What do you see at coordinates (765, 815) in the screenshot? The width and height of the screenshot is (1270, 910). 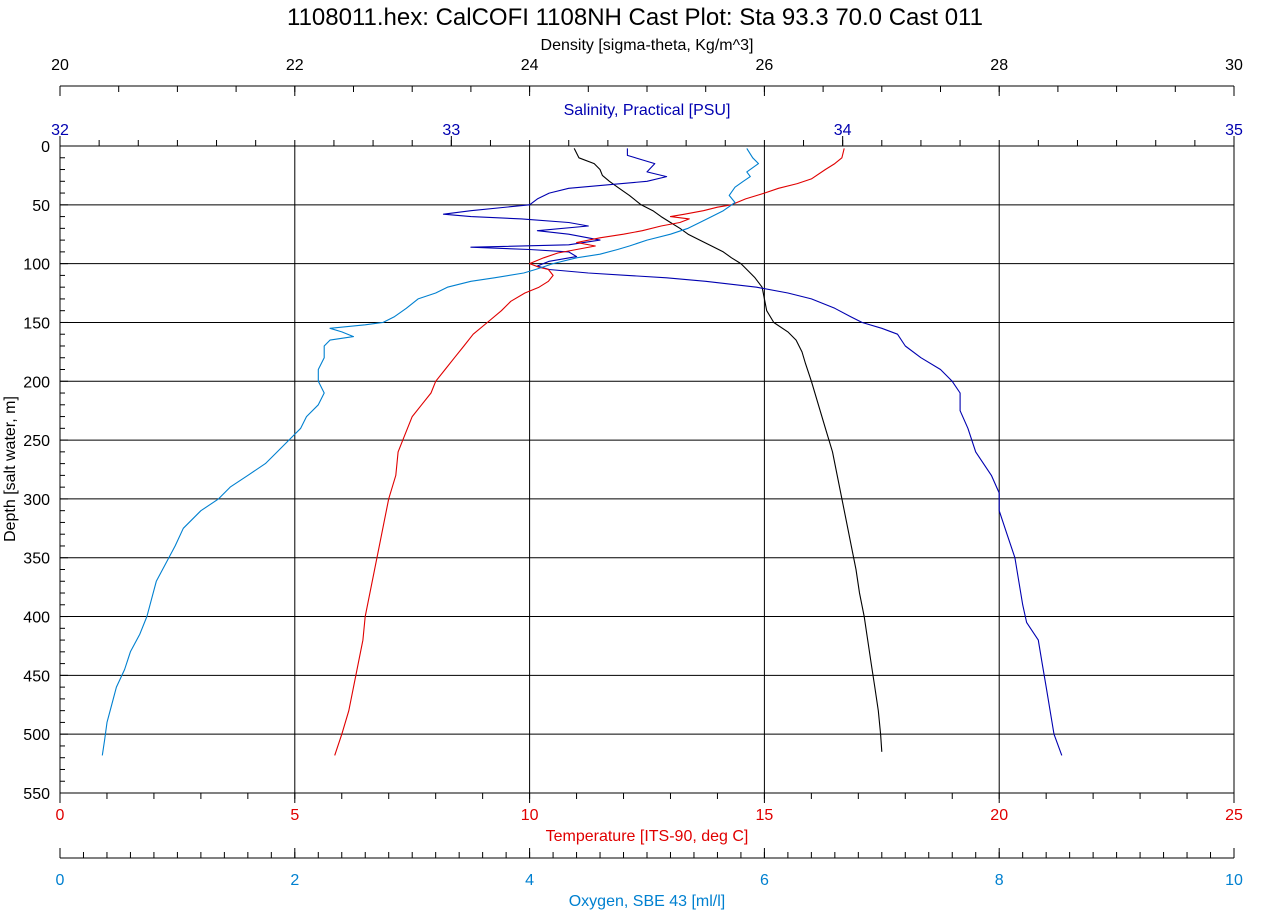 I see `temperature-tick-label: 15` at bounding box center [765, 815].